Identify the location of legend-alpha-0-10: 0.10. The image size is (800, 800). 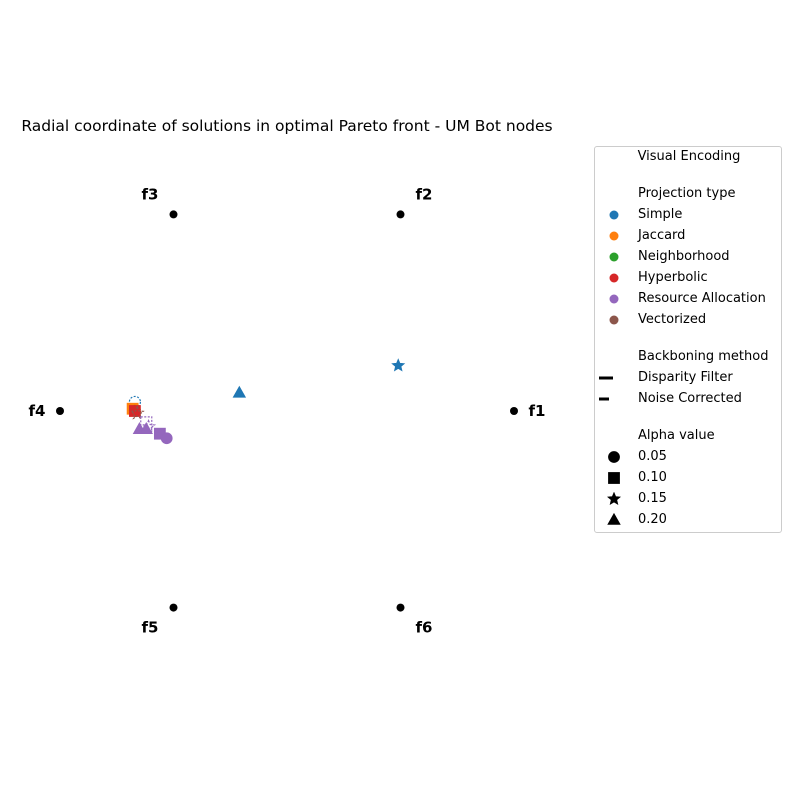
(688, 478).